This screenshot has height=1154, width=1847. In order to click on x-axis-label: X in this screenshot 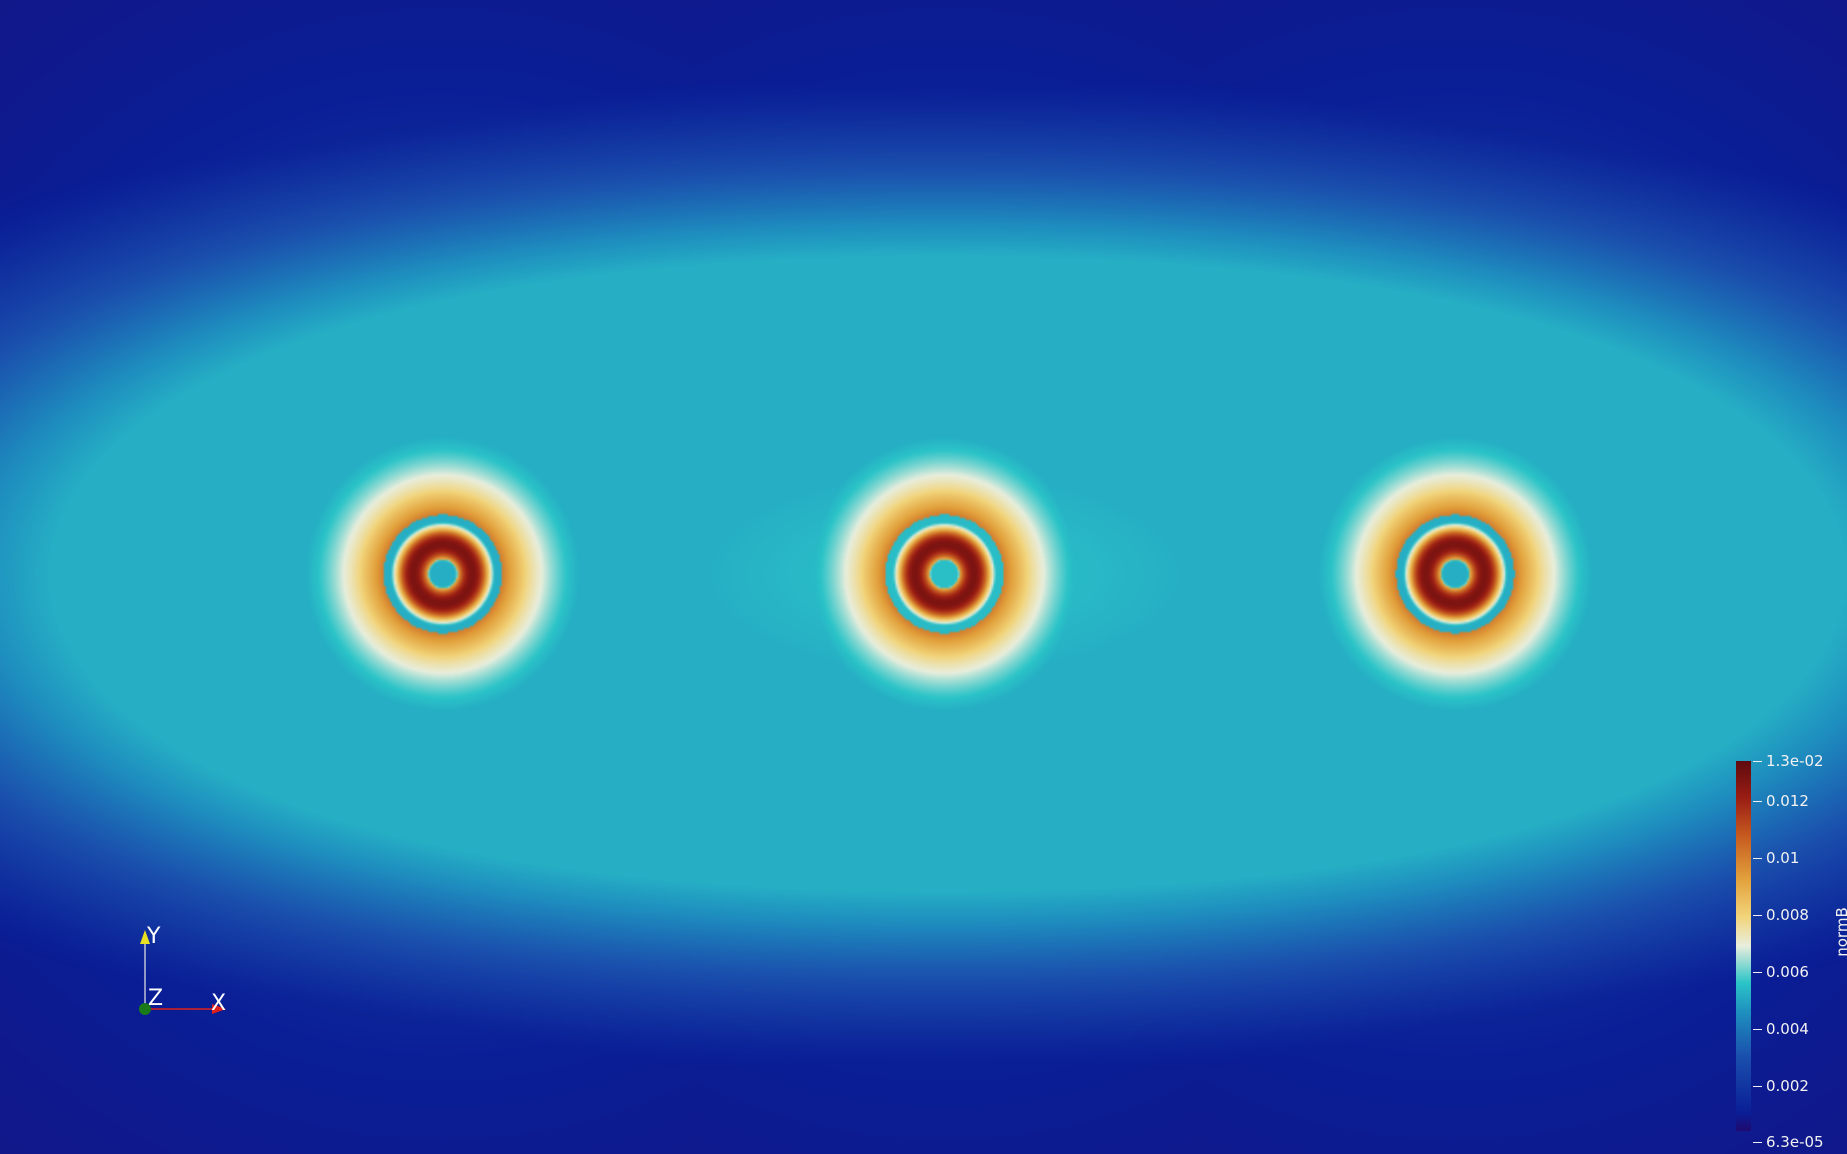, I will do `click(218, 1004)`.